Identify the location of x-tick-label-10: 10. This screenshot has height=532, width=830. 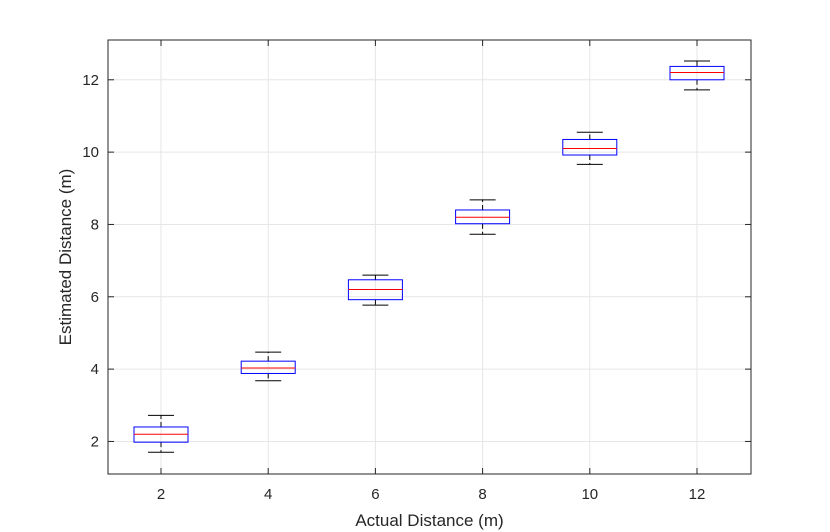
(589, 494).